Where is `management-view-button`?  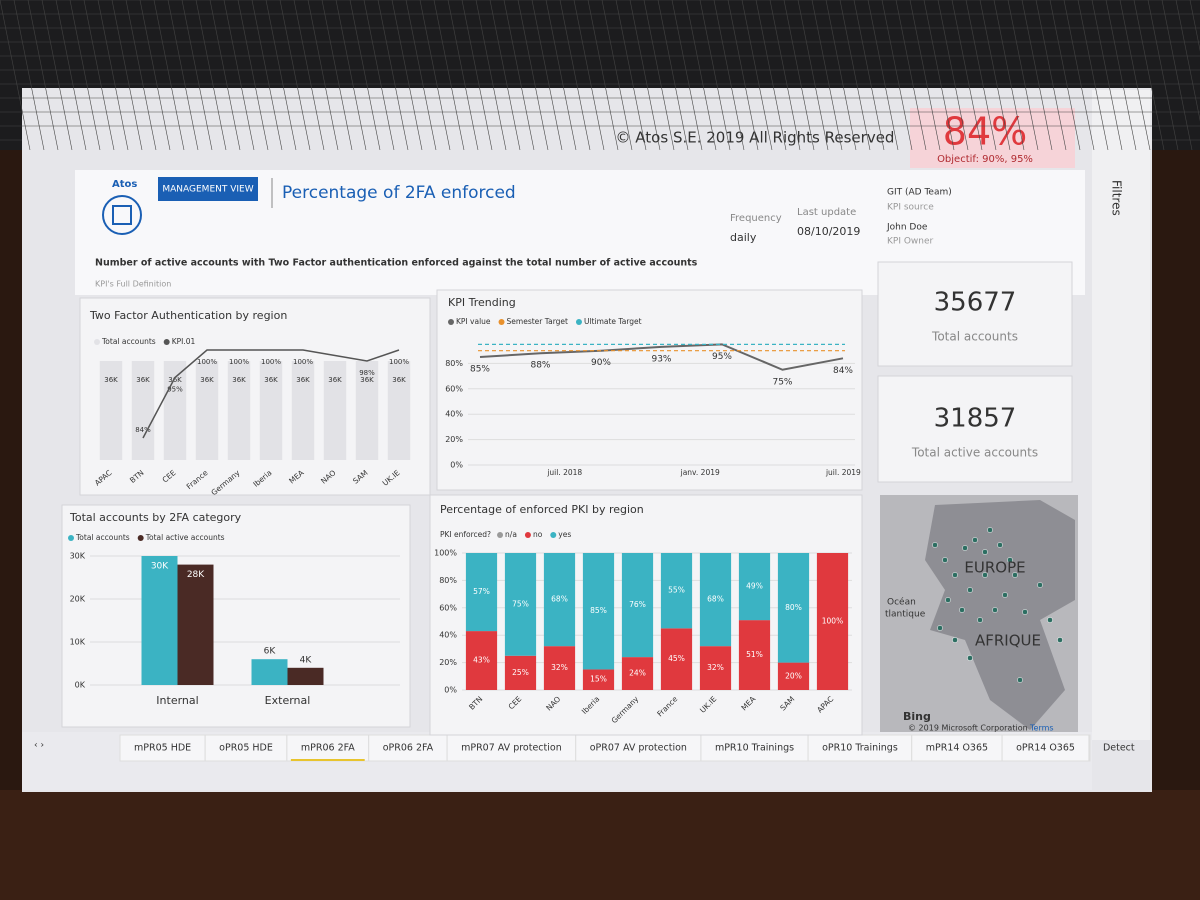
management-view-button is located at coordinates (208, 189).